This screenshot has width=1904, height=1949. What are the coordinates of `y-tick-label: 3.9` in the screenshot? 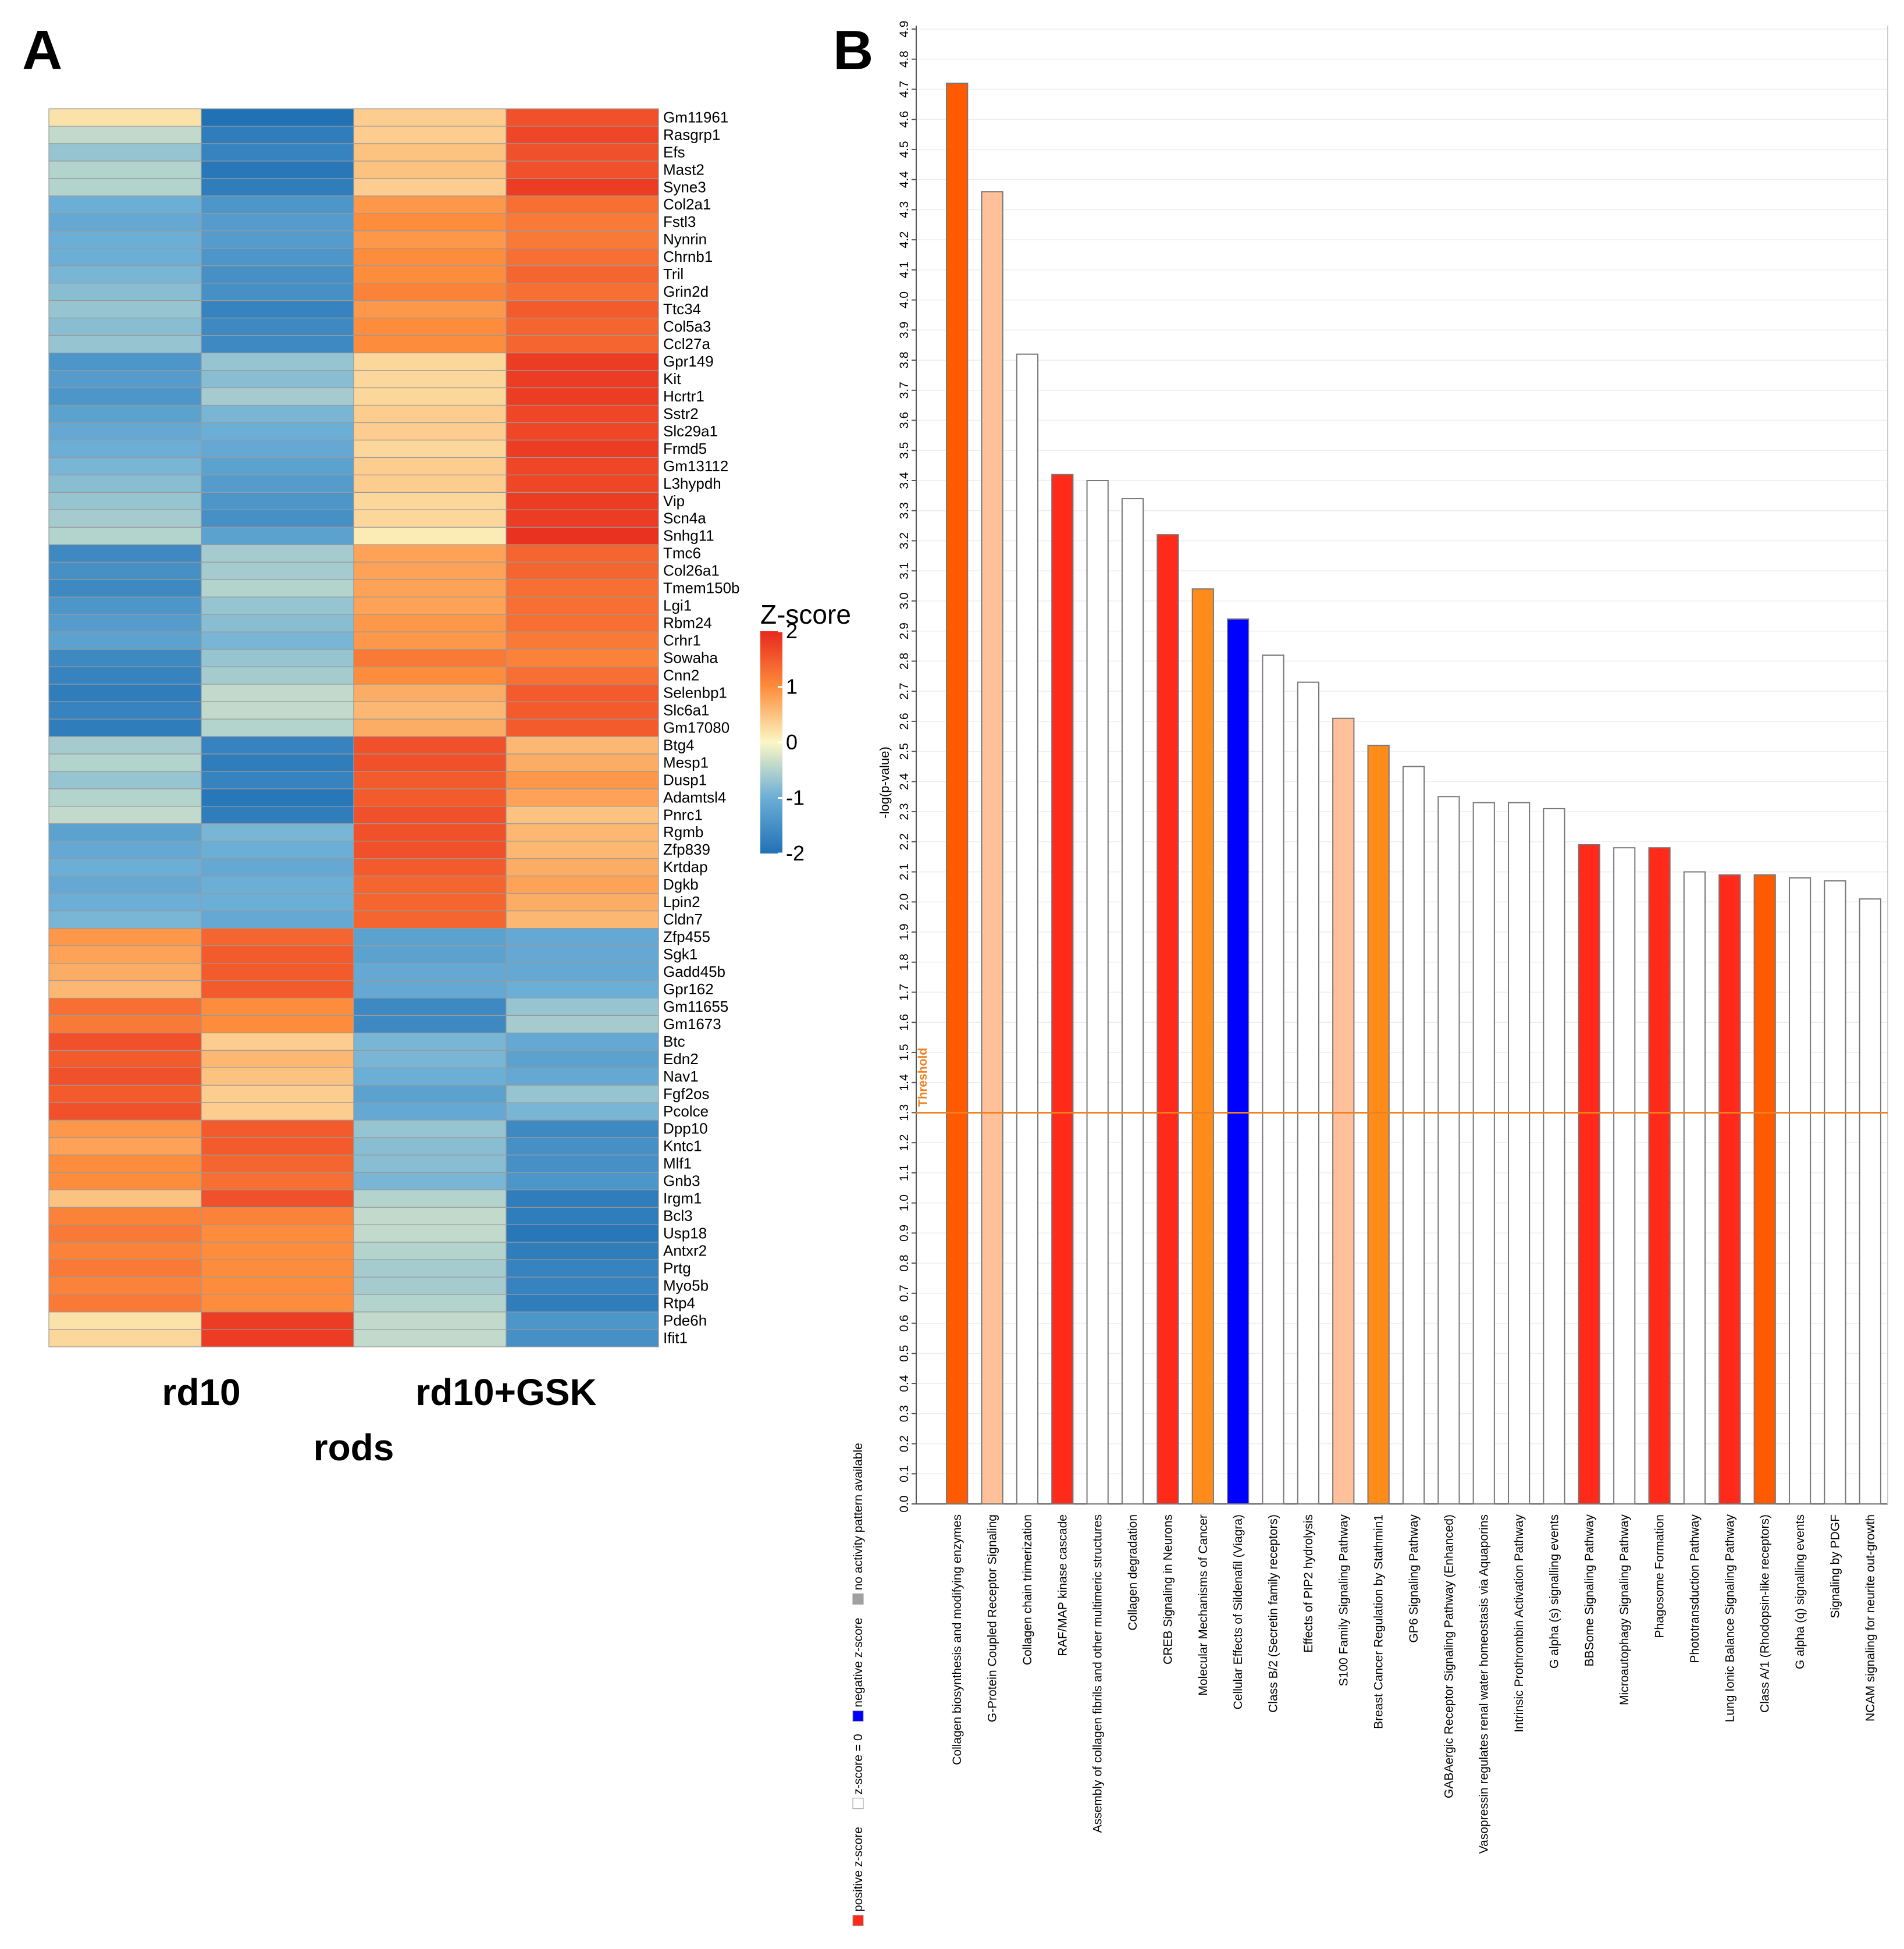 It's located at (904, 330).